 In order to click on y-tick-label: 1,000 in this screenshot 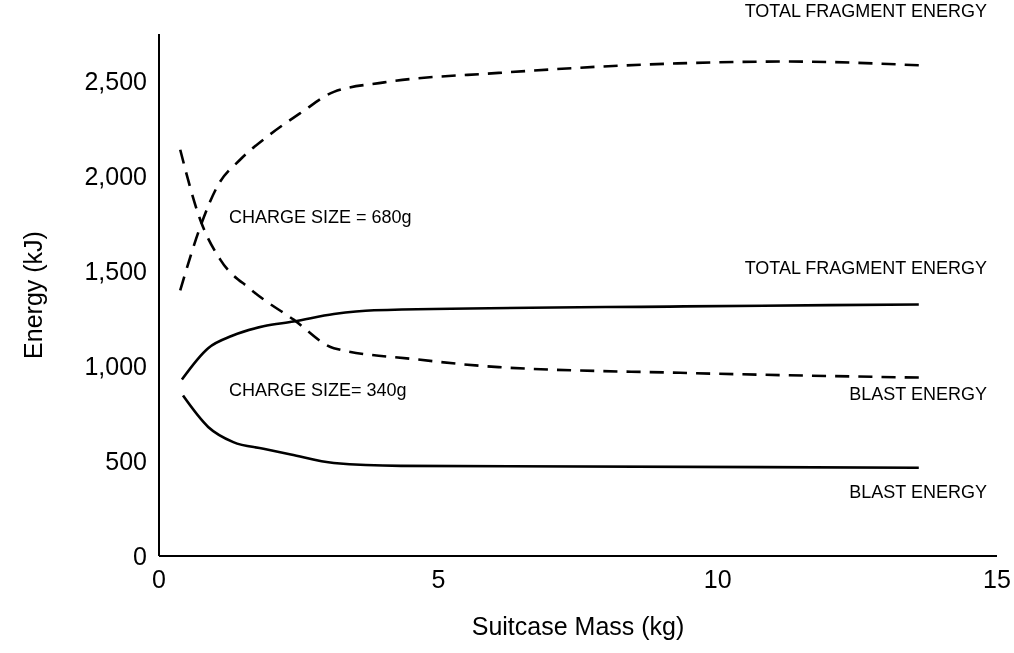, I will do `click(115, 365)`.